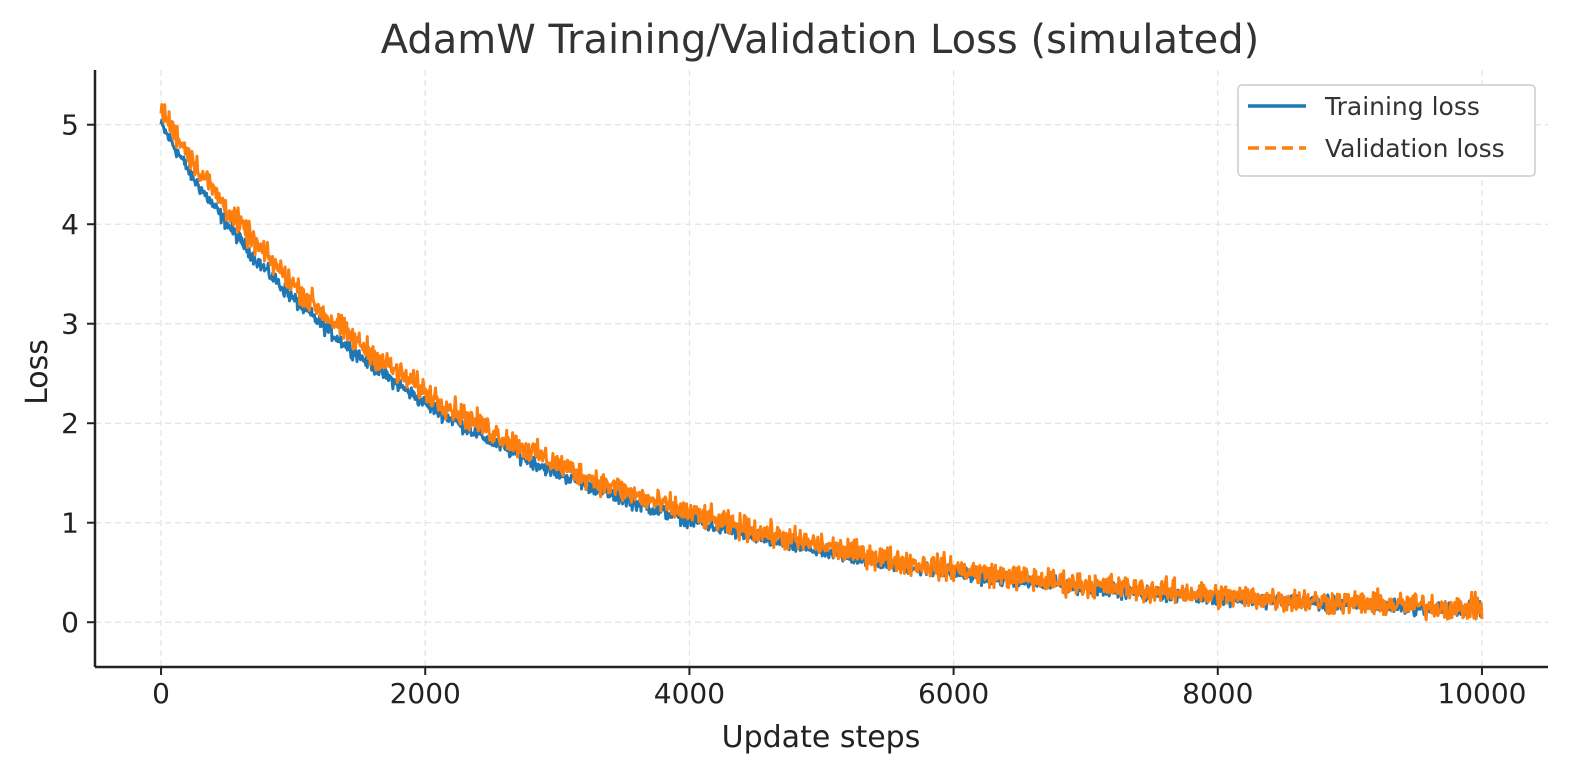 Image resolution: width=1580 pixels, height=780 pixels. I want to click on x-tick-label: 2000, so click(425, 693).